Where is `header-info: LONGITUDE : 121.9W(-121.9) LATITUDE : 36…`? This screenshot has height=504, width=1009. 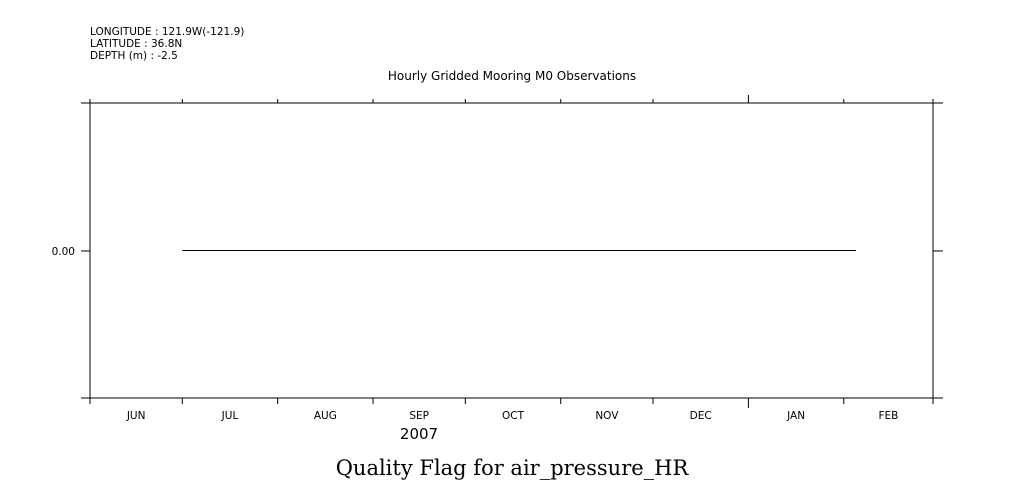 header-info: LONGITUDE : 121.9W(-121.9) LATITUDE : 36… is located at coordinates (167, 44).